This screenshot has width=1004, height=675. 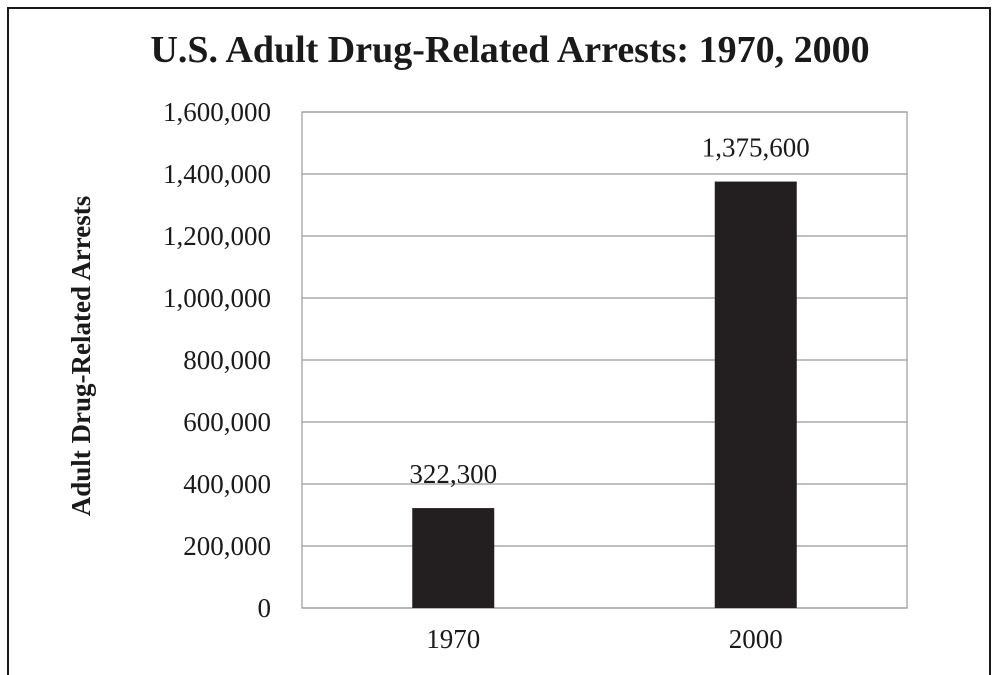 I want to click on y-tick-label: 1,400,000, so click(x=217, y=174).